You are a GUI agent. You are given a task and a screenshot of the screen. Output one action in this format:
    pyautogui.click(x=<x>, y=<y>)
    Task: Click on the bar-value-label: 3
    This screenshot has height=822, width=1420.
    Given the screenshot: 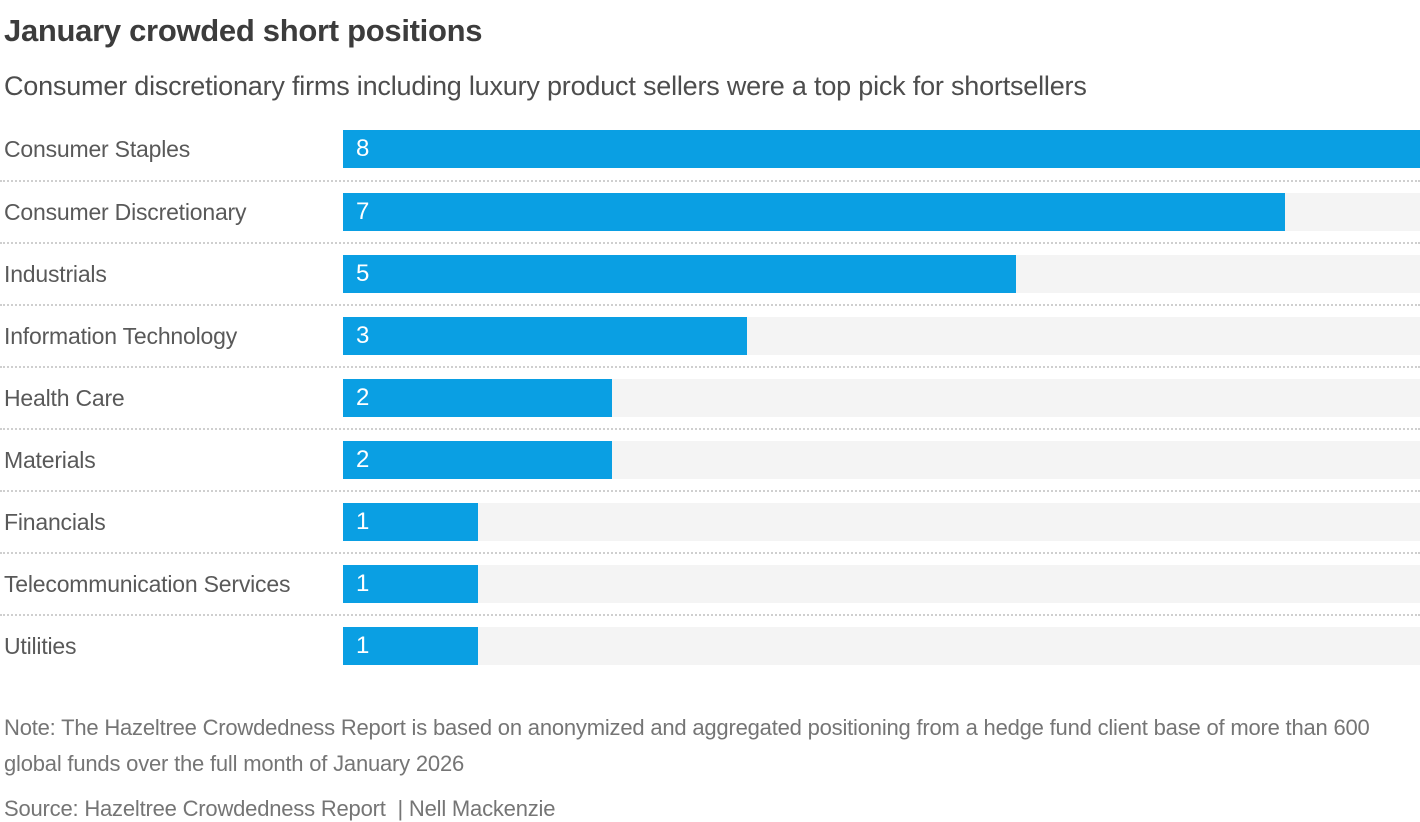 What is the action you would take?
    pyautogui.click(x=363, y=336)
    